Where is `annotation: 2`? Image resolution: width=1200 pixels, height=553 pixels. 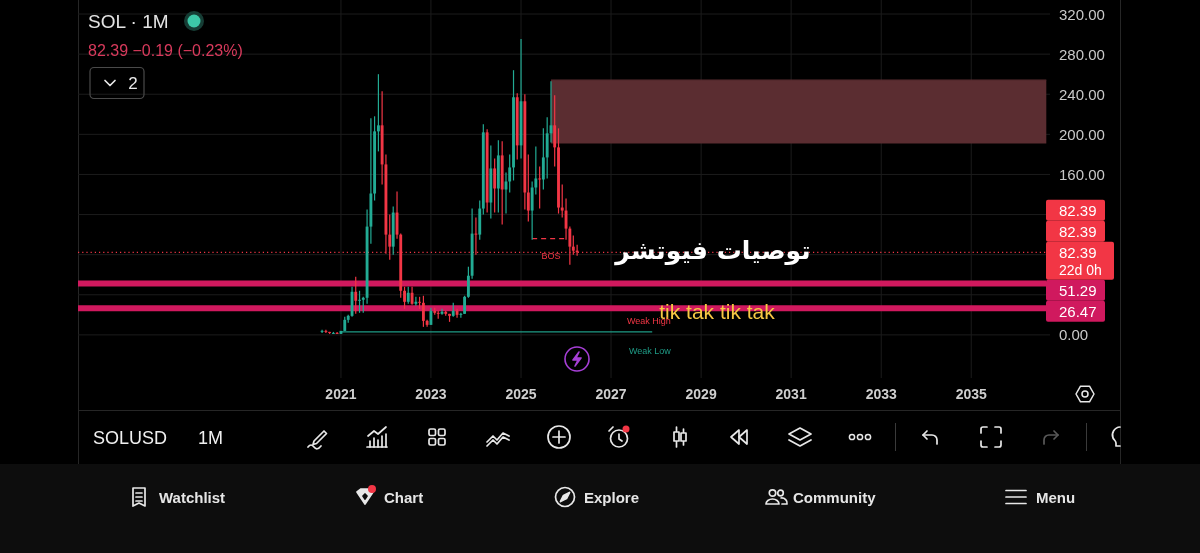
annotation: 2 is located at coordinates (133, 83).